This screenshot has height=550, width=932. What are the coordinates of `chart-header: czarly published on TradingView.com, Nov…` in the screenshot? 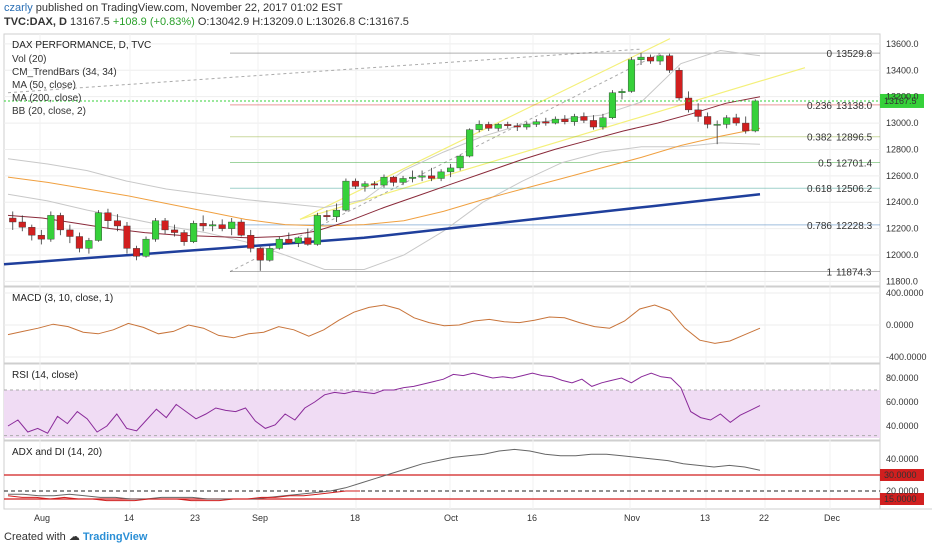 It's located at (466, 15).